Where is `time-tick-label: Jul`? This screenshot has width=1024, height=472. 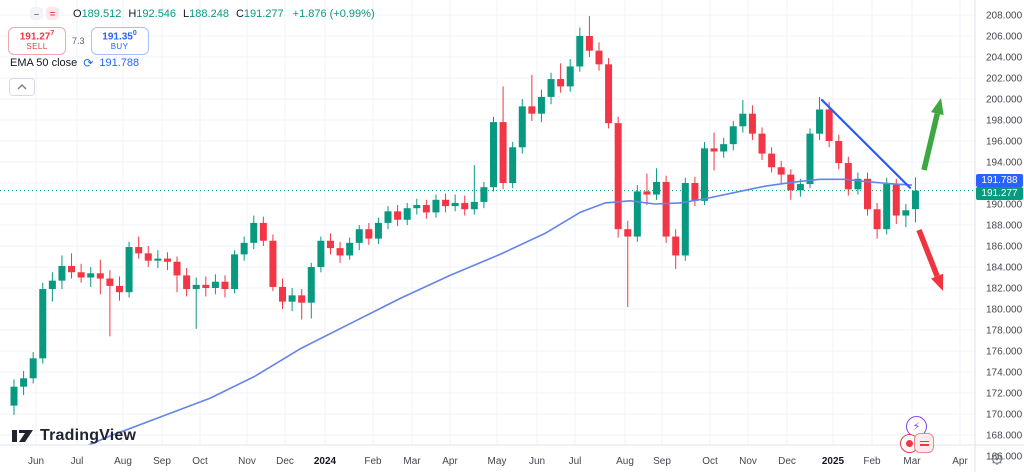
time-tick-label: Jul is located at coordinates (575, 461).